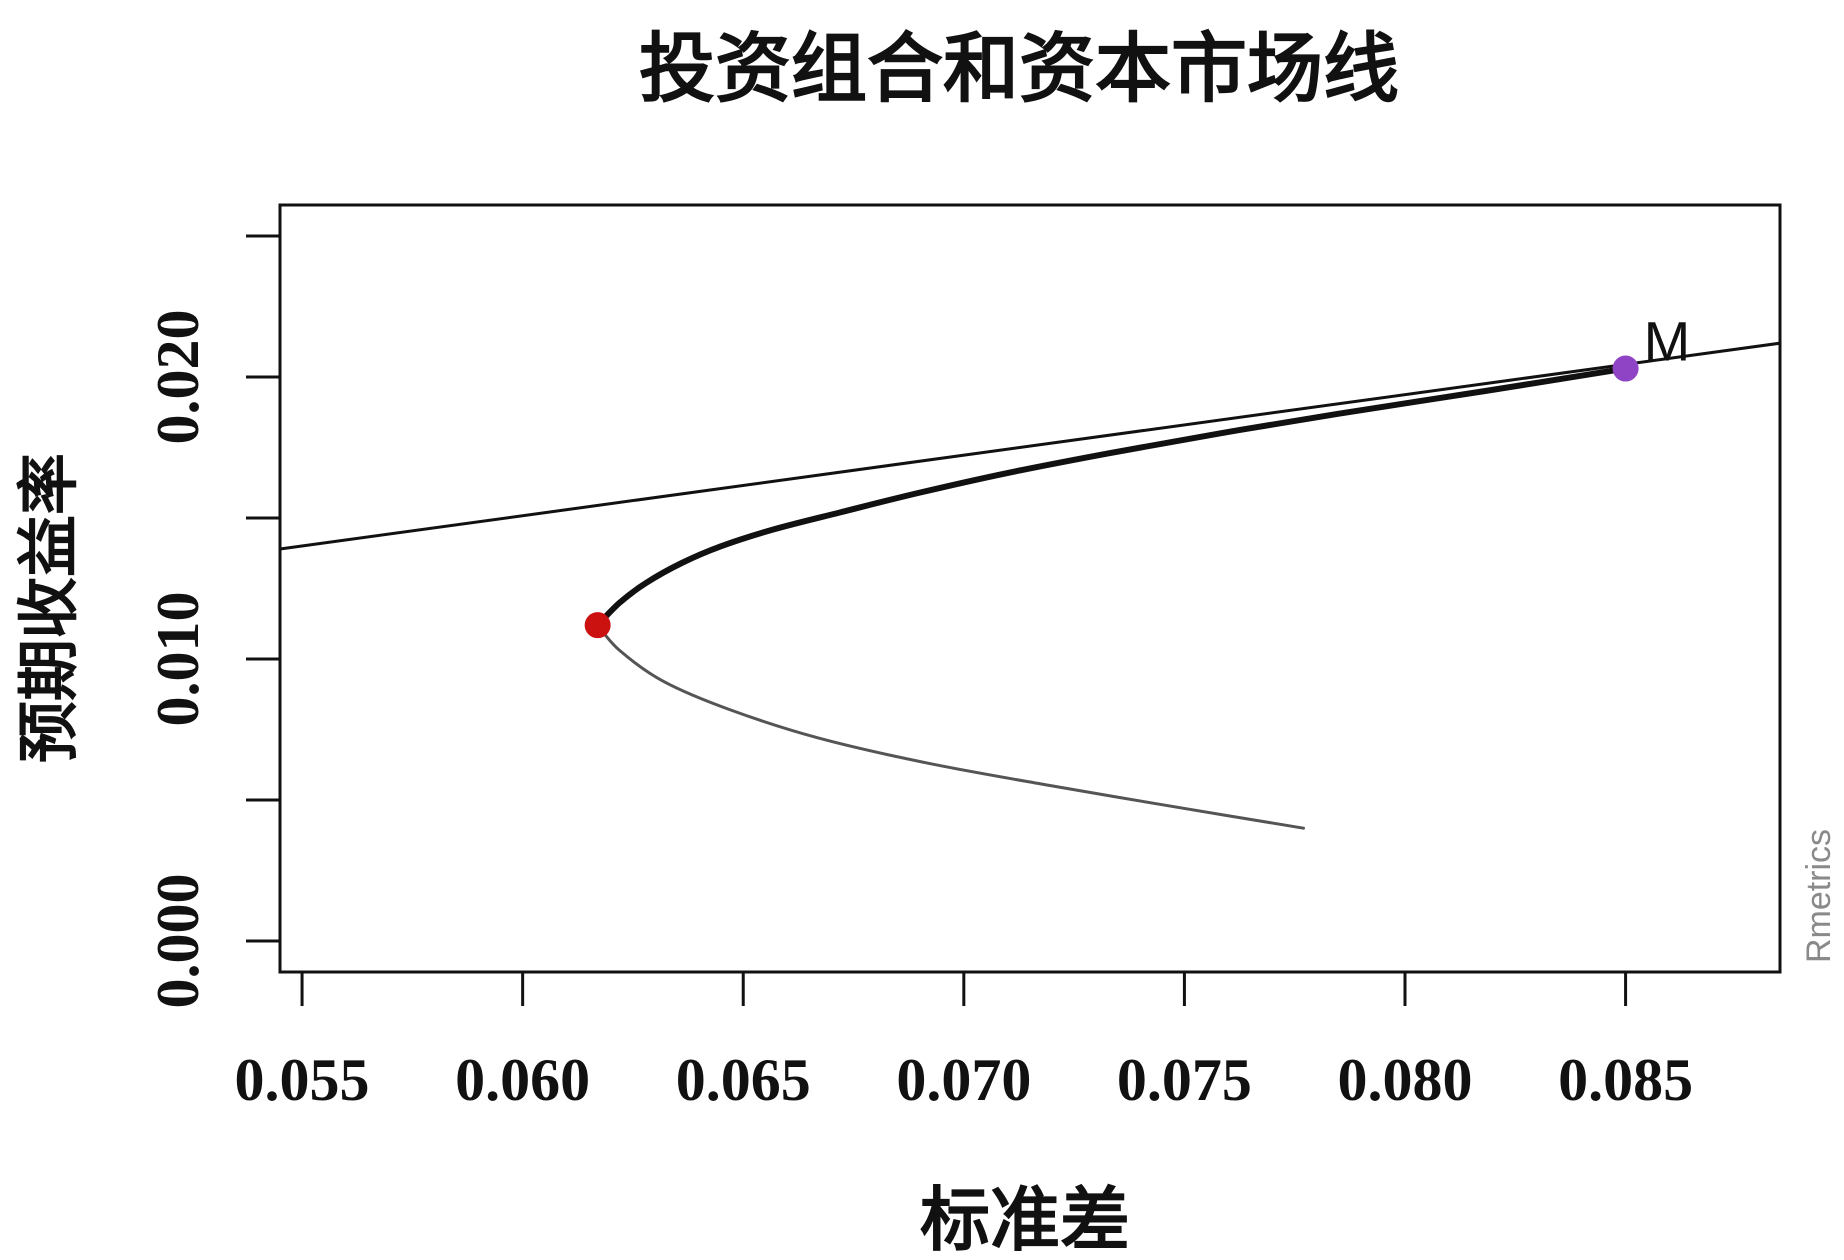  What do you see at coordinates (212, 621) in the screenshot?
I see `y-axis: 0.000 0.010 0.020` at bounding box center [212, 621].